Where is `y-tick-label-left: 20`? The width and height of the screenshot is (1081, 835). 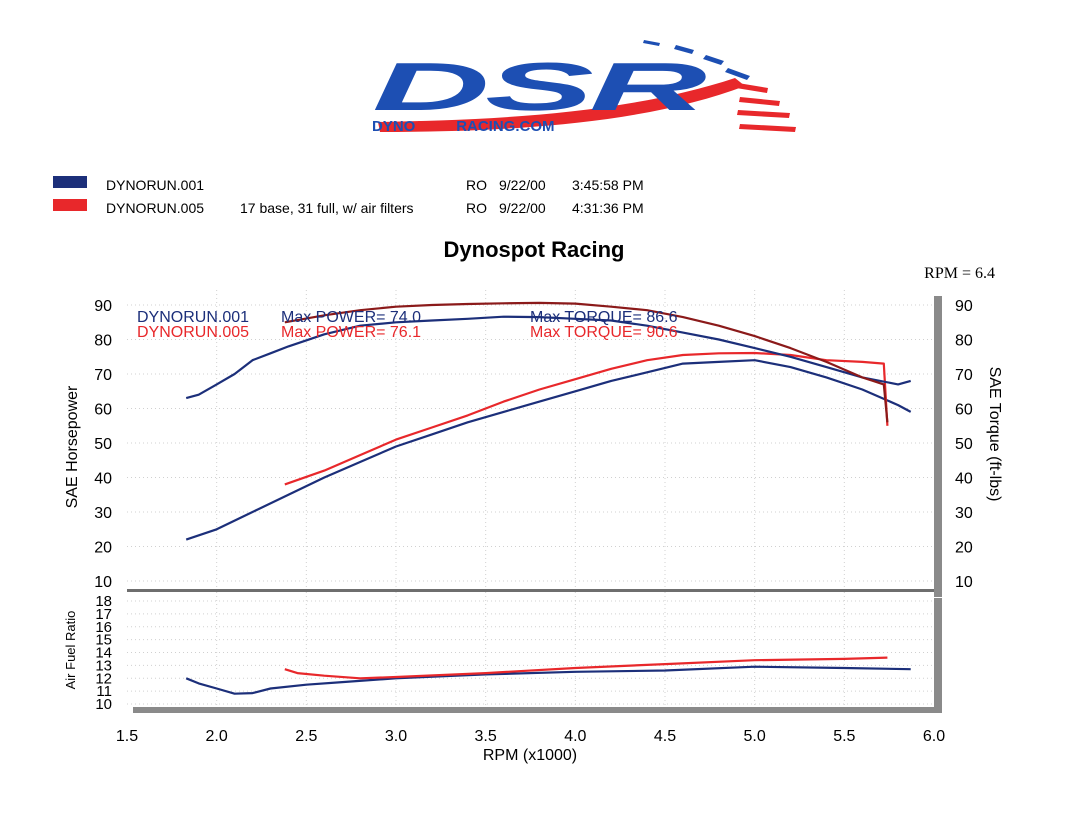 y-tick-label-left: 20 is located at coordinates (103, 548).